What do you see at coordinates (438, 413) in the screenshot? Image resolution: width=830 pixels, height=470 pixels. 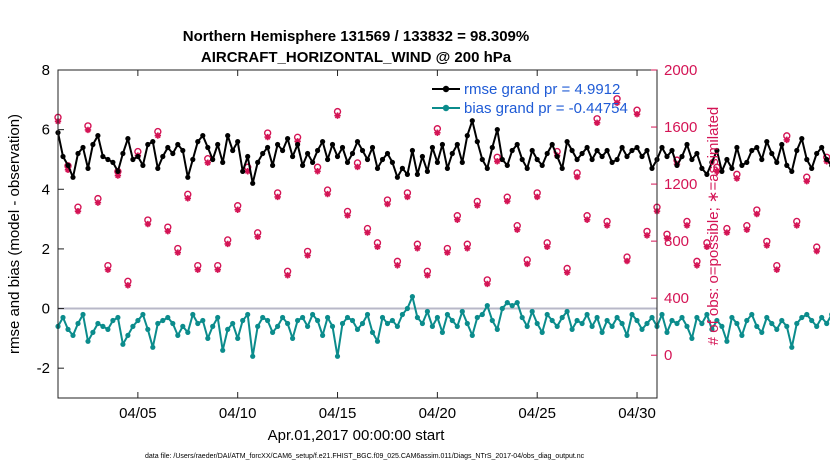 I see `x-tick-label: 04/20` at bounding box center [438, 413].